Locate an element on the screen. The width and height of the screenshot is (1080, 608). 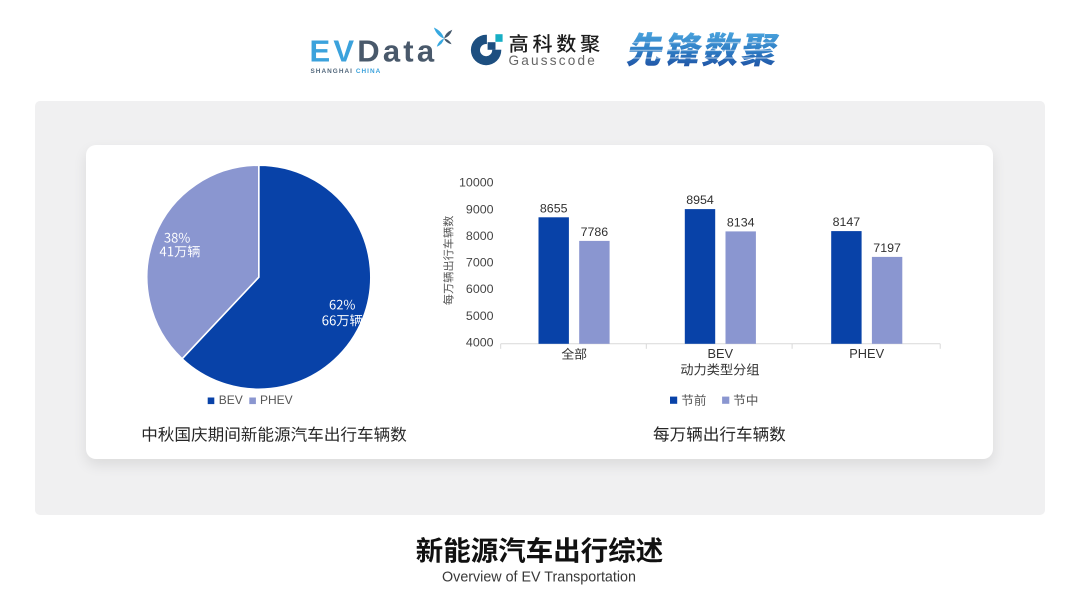
svg-text: SHANGHAI CHINA is located at coordinates (346, 71).